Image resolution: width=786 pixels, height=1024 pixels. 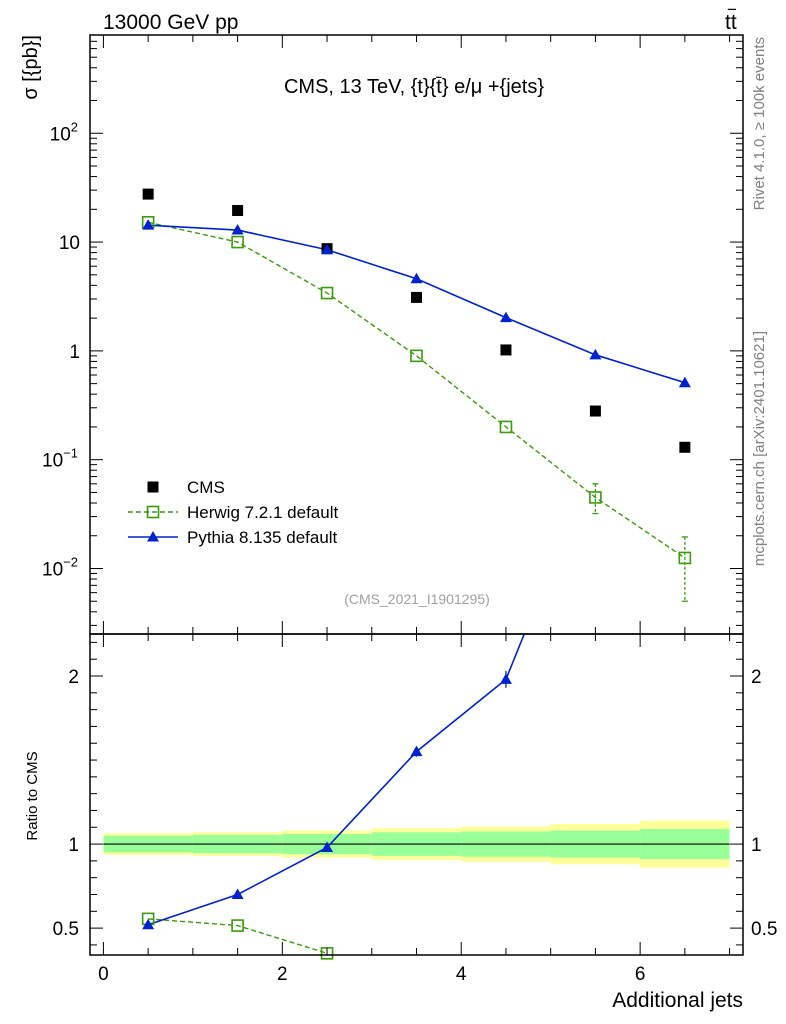 What do you see at coordinates (417, 599) in the screenshot?
I see `watermark-label: (CMS_2021_I1901295)` at bounding box center [417, 599].